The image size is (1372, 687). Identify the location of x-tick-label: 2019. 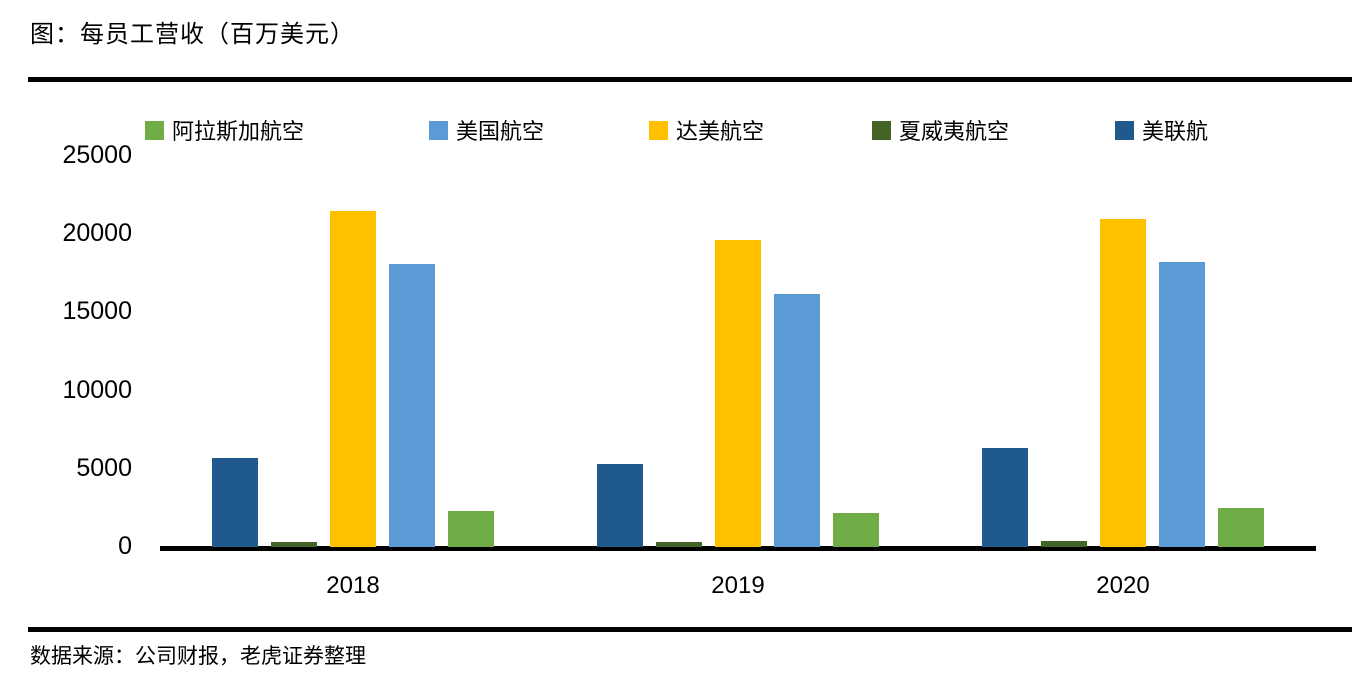
(738, 585).